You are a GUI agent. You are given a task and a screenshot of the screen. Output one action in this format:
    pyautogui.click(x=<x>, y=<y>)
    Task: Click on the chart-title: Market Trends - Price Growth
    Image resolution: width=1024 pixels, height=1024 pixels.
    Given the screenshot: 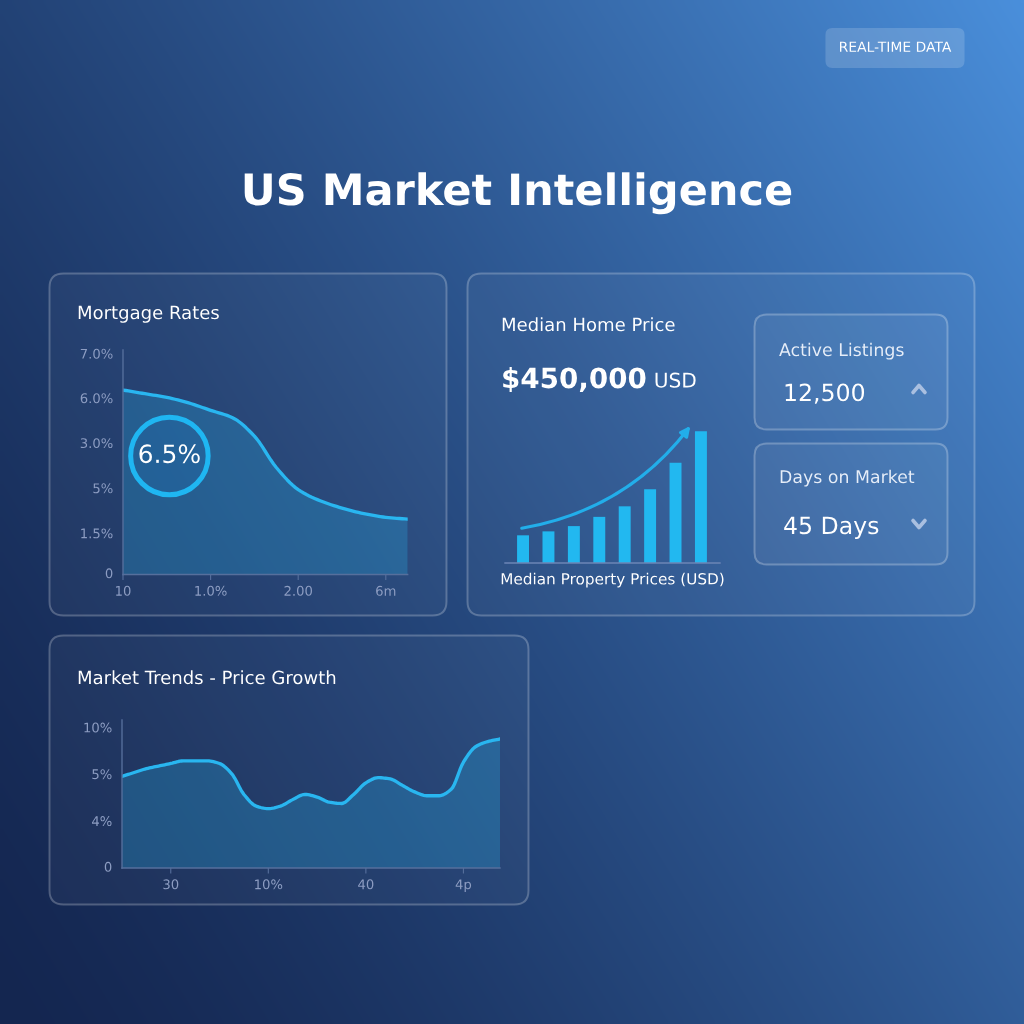 What is the action you would take?
    pyautogui.click(x=207, y=677)
    